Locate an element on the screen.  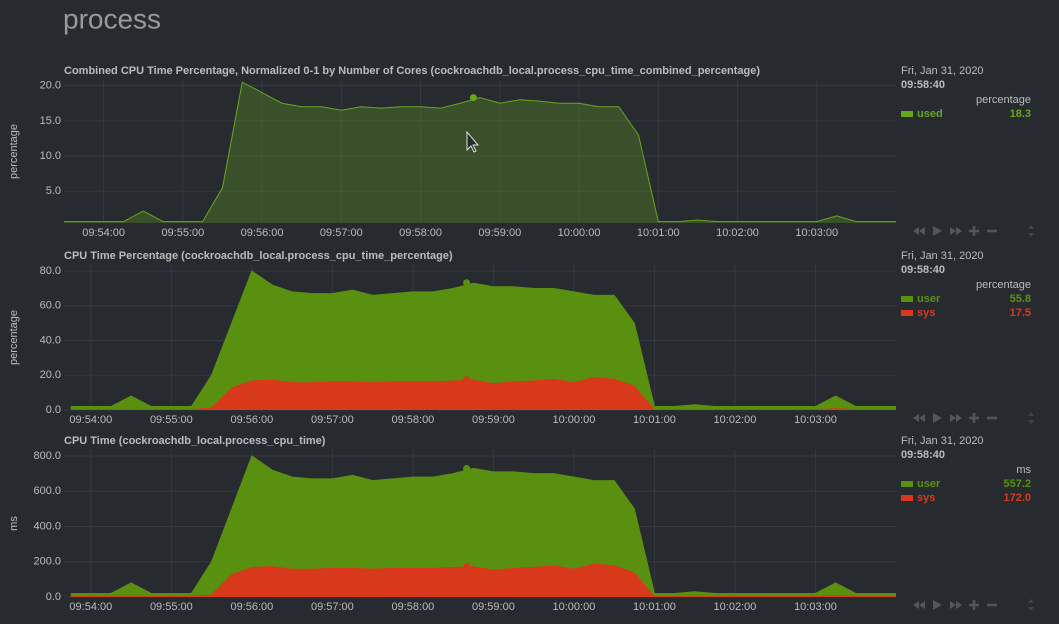
y-tick-label: 10.0 is located at coordinates (50, 156).